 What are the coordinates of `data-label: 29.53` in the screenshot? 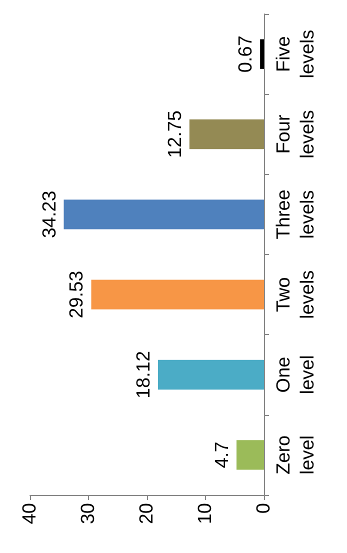 It's located at (77, 294).